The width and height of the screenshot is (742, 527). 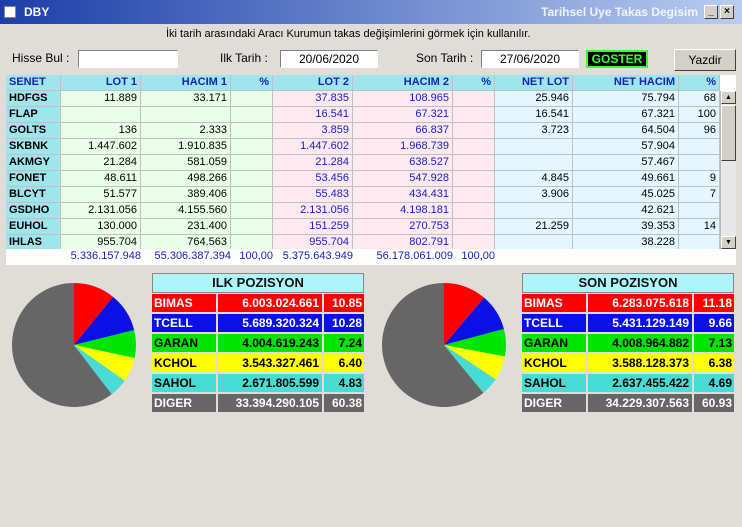 What do you see at coordinates (640, 363) in the screenshot?
I see `position-value: 3.588.128.373` at bounding box center [640, 363].